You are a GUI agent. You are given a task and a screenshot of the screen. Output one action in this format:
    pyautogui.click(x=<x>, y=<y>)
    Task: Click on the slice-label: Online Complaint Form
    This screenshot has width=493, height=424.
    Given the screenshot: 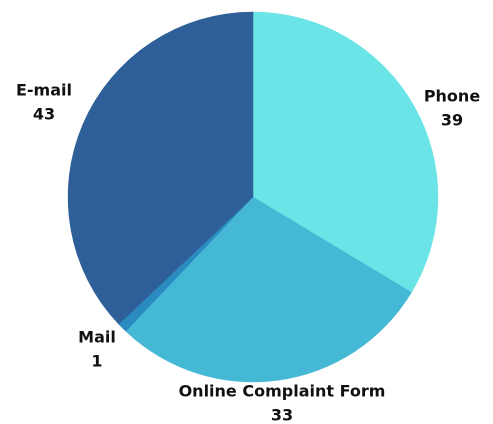 What is the action you would take?
    pyautogui.click(x=282, y=391)
    